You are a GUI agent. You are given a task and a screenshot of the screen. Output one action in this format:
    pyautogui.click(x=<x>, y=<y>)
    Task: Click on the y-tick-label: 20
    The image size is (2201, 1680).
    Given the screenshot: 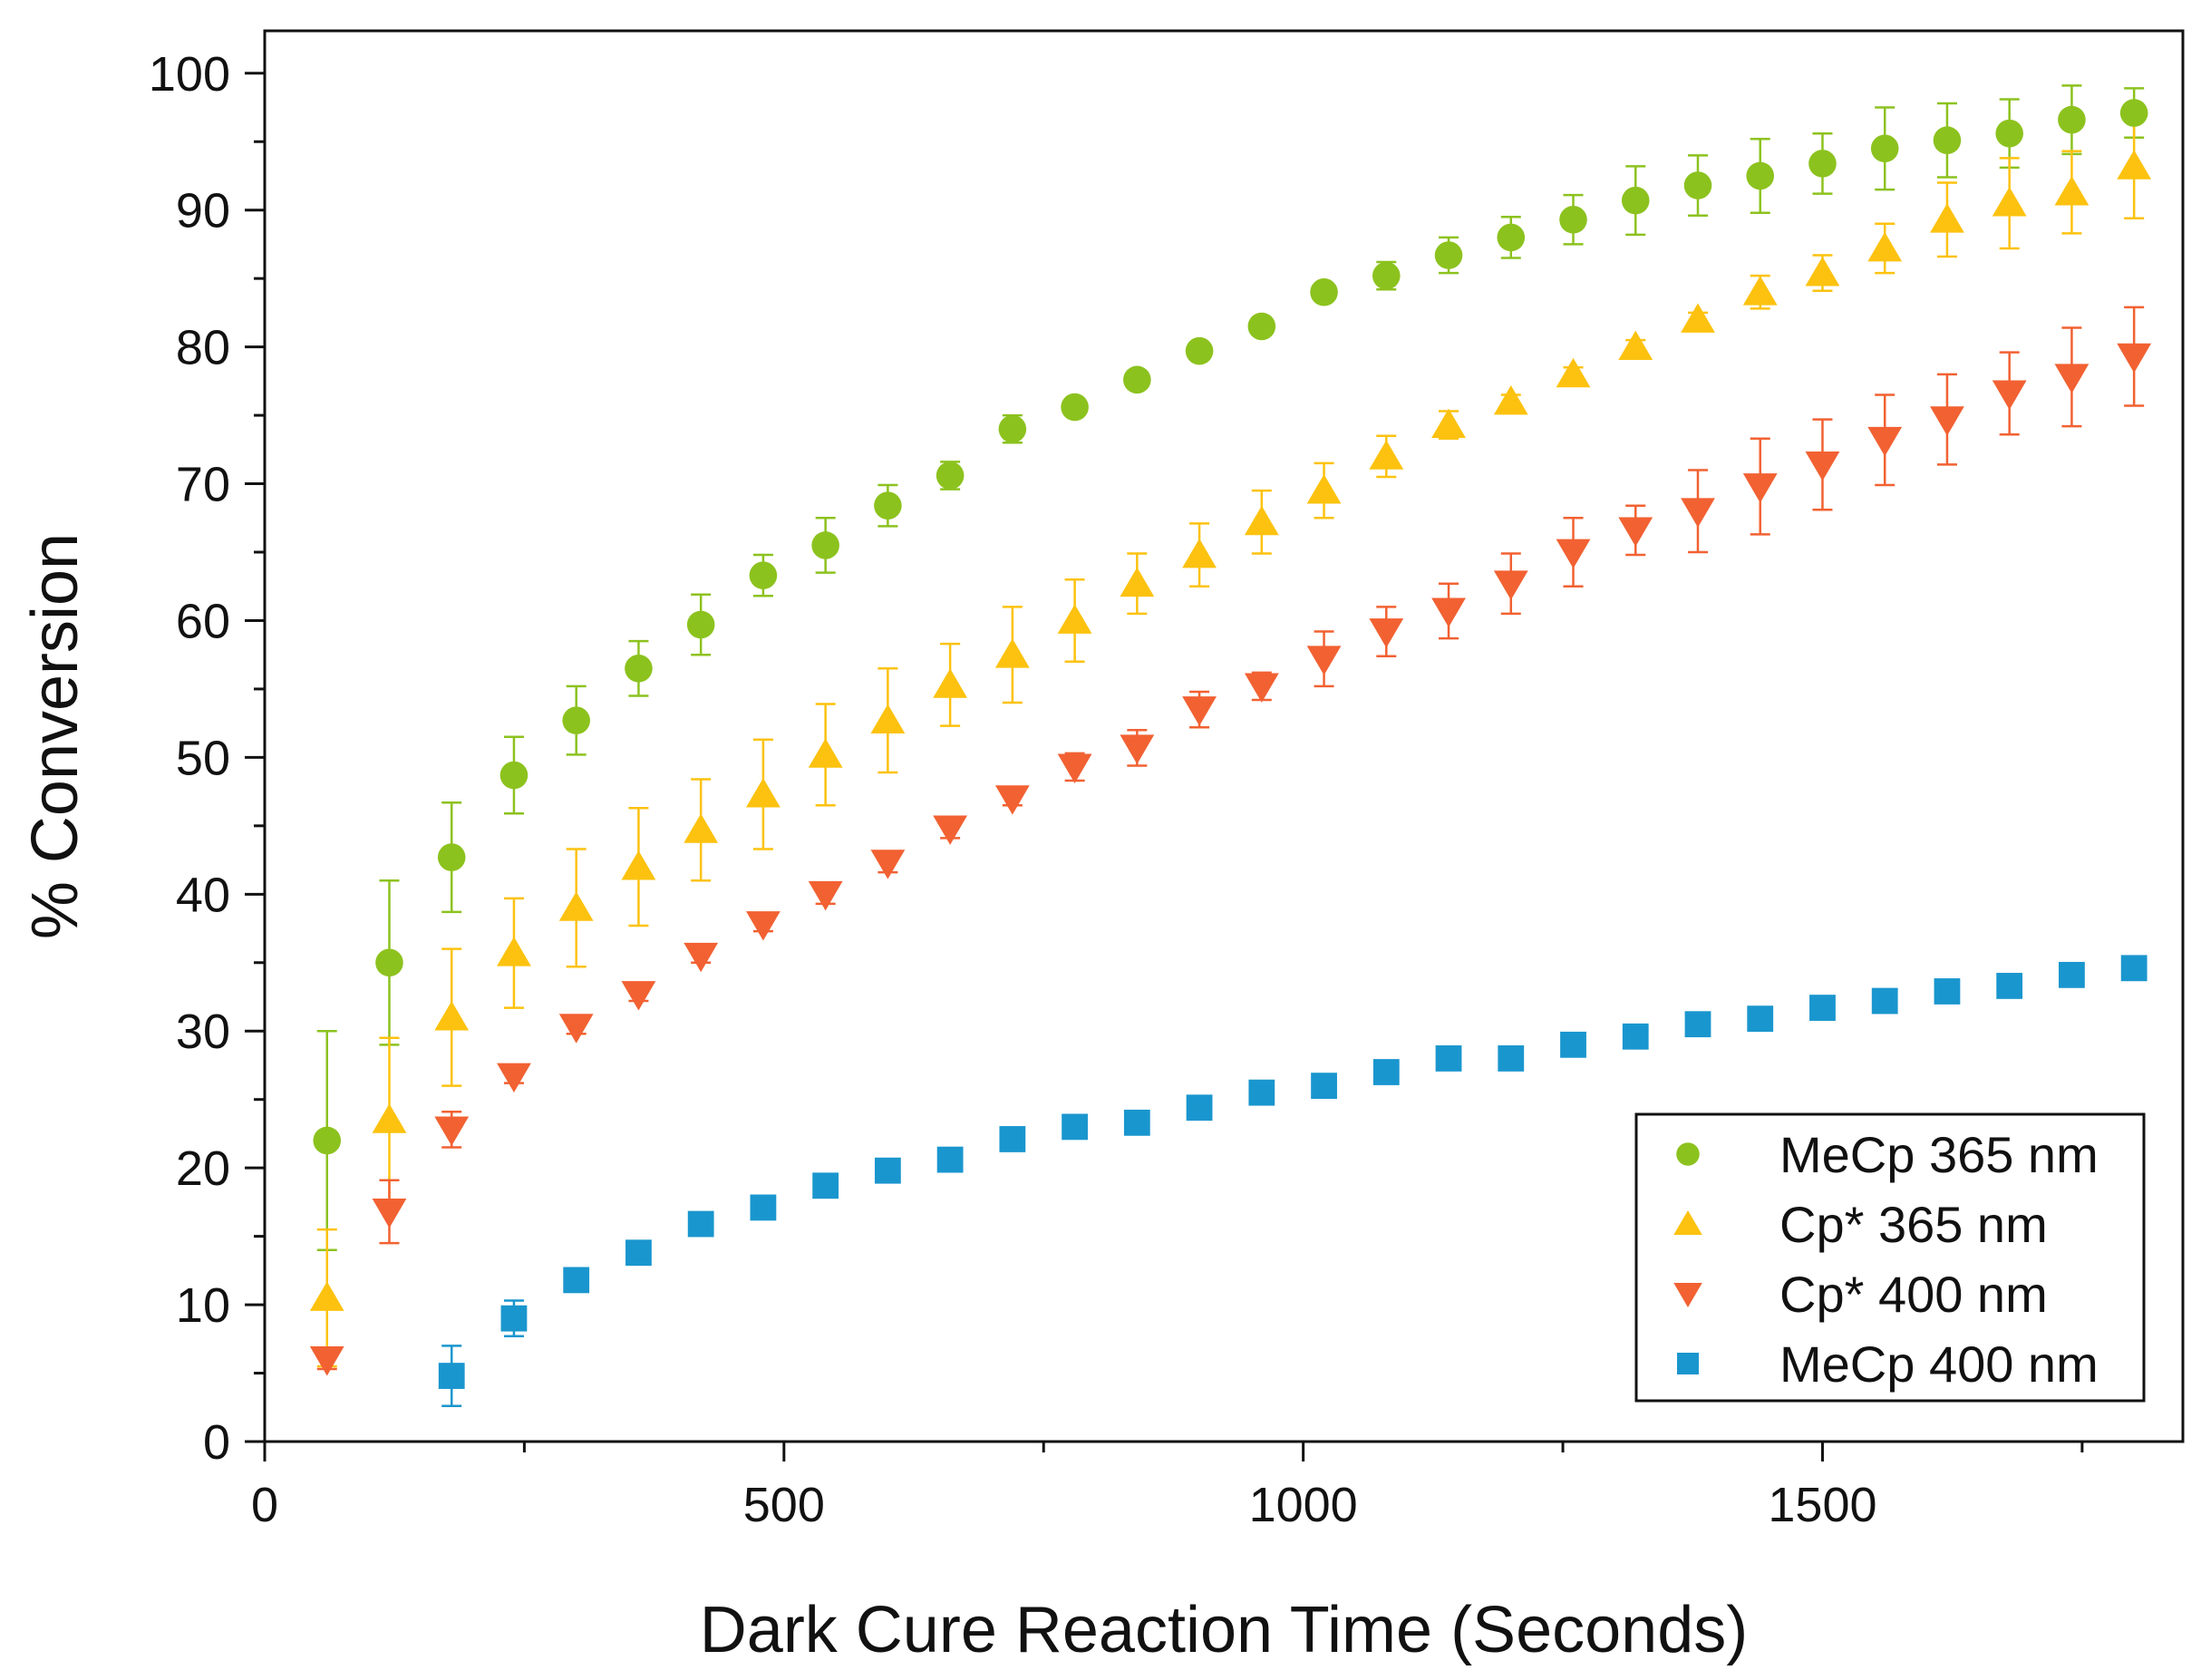 What is the action you would take?
    pyautogui.click(x=203, y=1168)
    